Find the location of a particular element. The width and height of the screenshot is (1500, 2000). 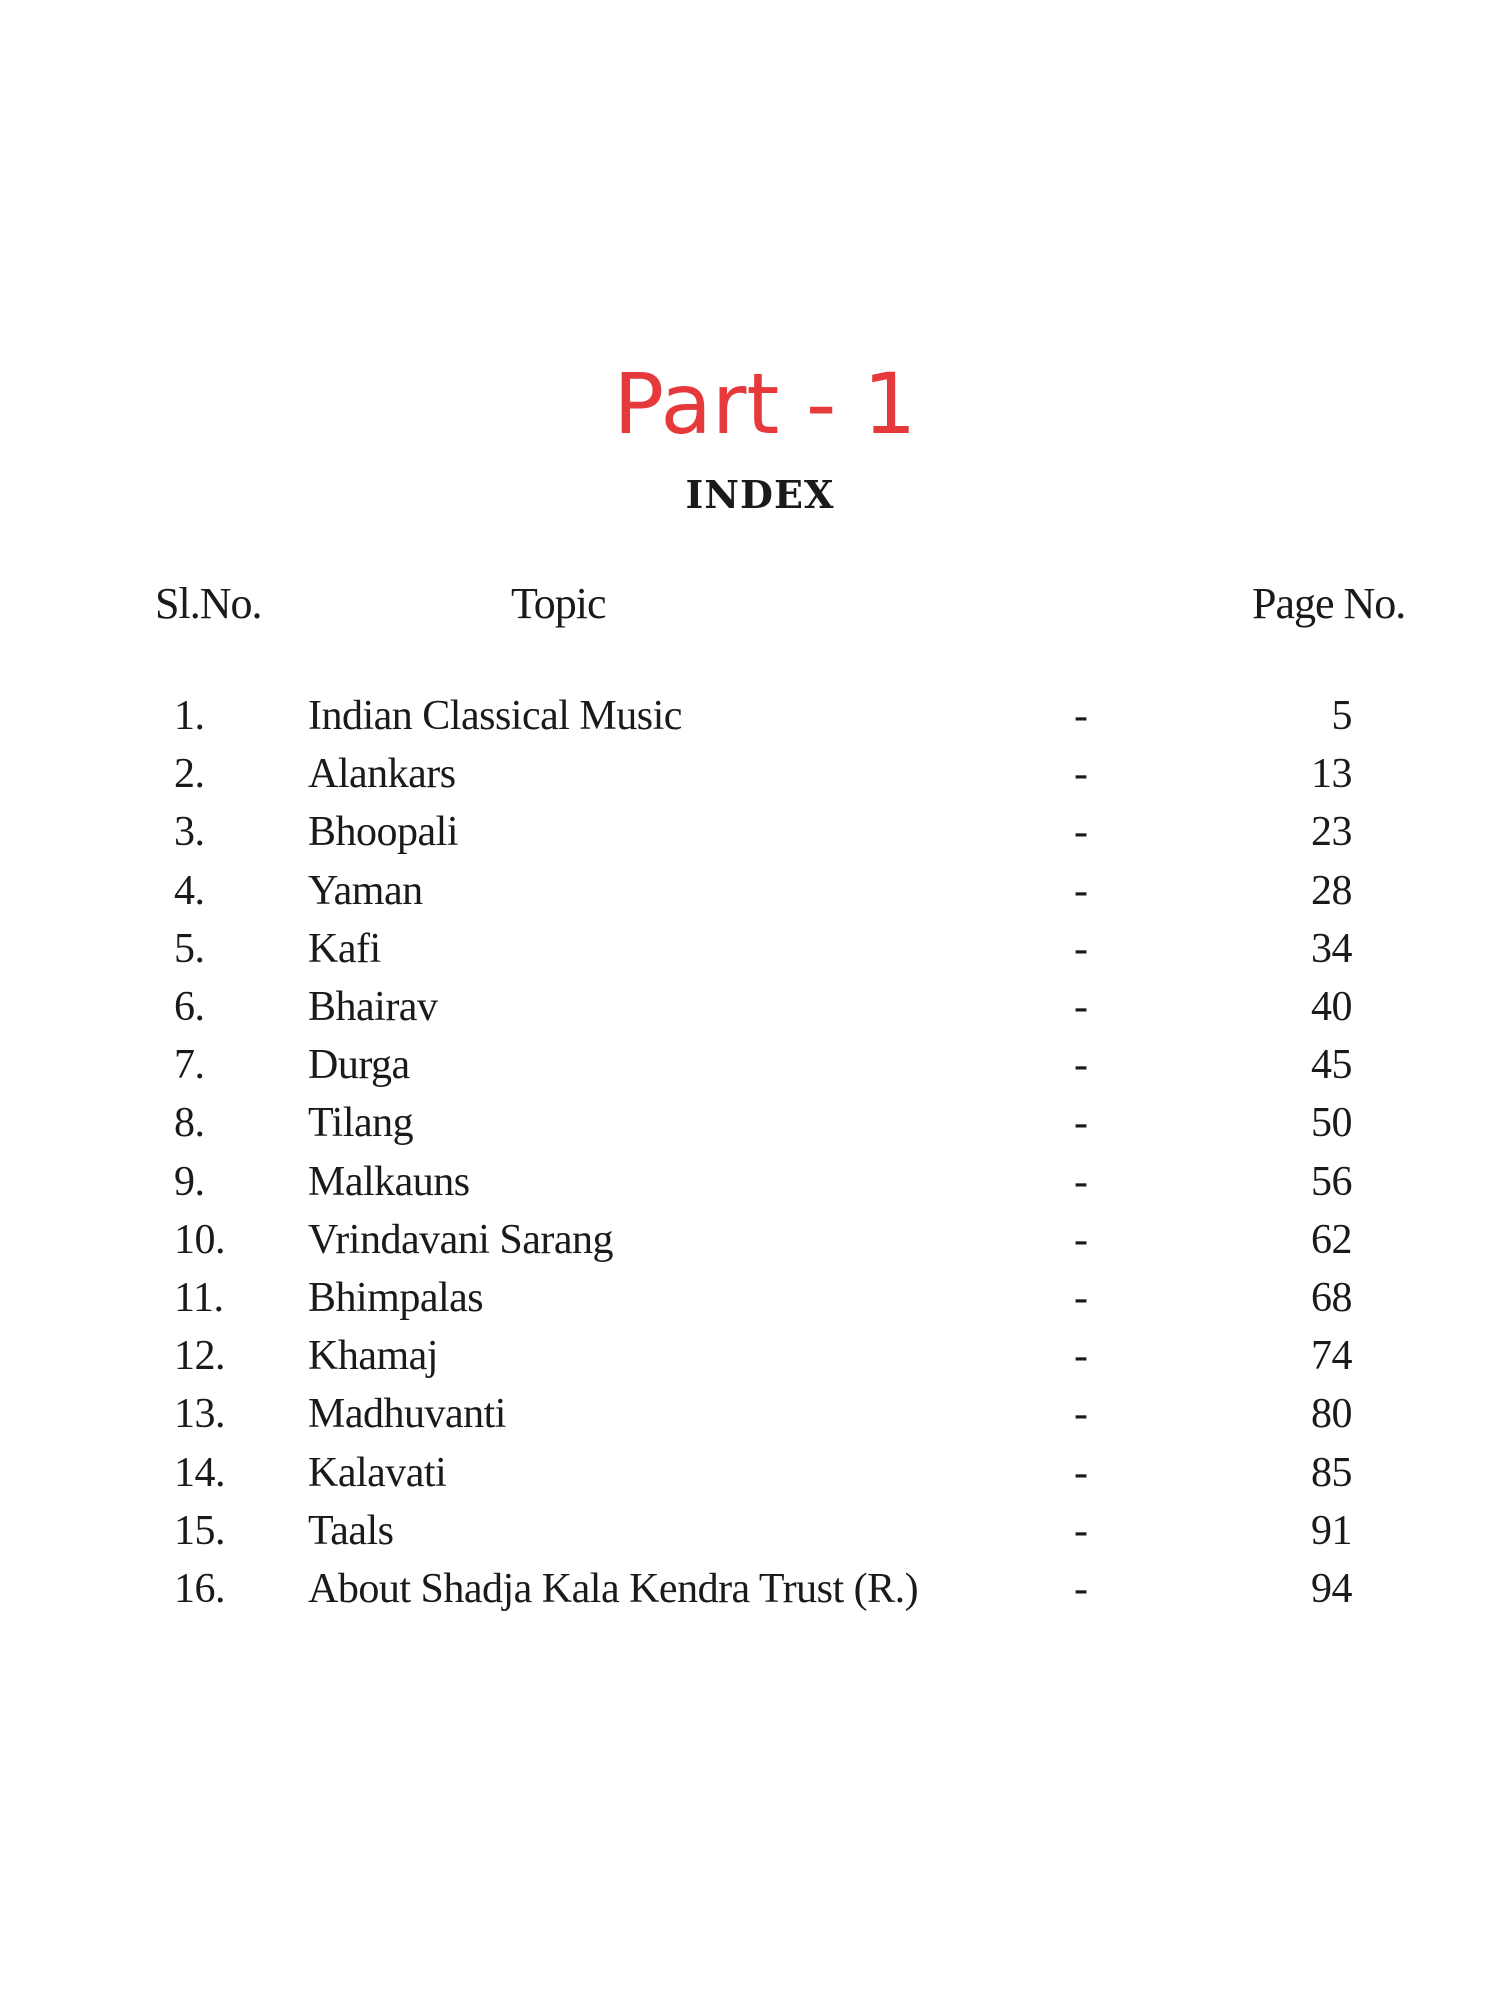

row-page-number: 91 is located at coordinates (1332, 1530).